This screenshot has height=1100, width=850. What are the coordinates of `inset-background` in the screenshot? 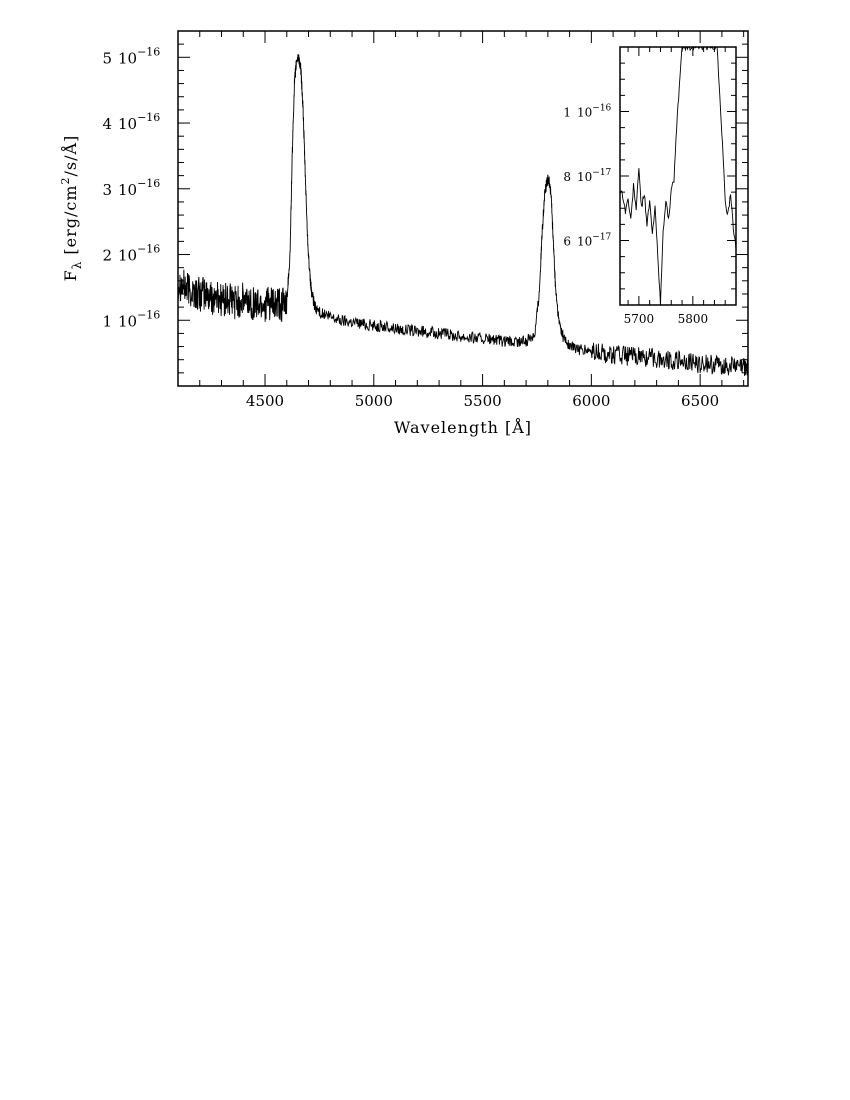 It's located at (678, 176).